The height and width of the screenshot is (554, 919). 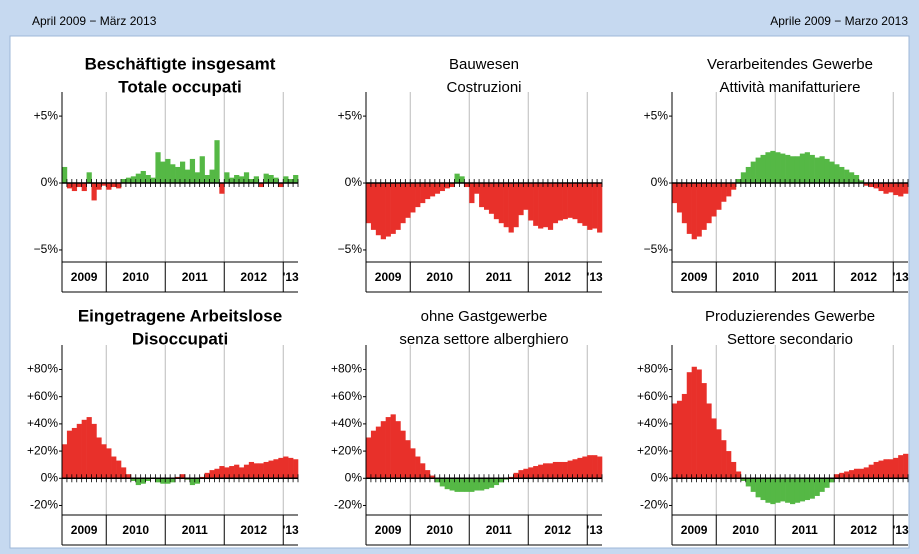 I want to click on y-tick-label: +60%, so click(x=42, y=396).